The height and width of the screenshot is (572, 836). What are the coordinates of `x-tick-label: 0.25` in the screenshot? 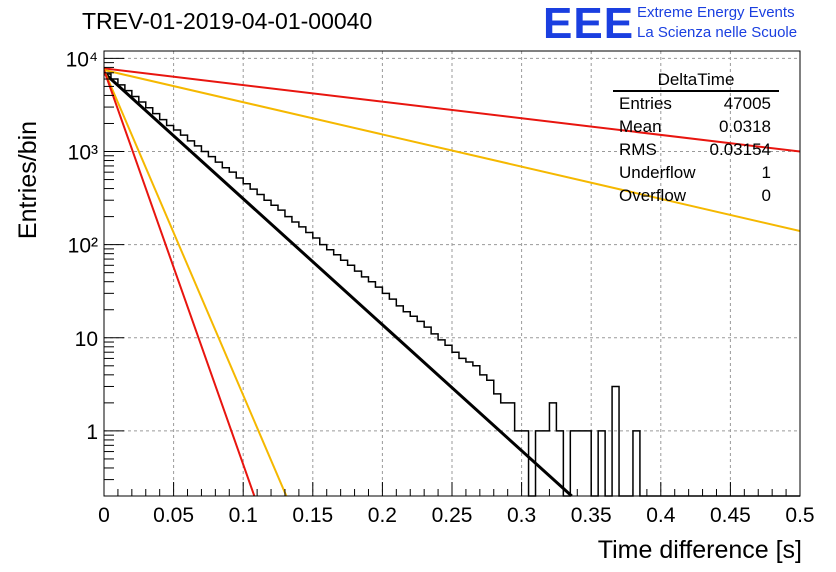 It's located at (452, 515).